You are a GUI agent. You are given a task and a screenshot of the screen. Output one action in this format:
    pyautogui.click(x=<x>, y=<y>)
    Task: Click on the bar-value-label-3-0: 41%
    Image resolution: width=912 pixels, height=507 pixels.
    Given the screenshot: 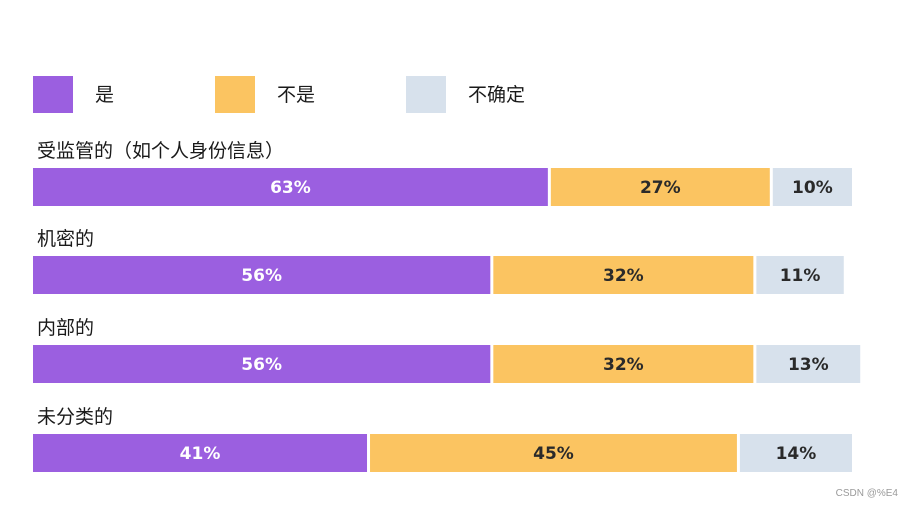 What is the action you would take?
    pyautogui.click(x=200, y=454)
    